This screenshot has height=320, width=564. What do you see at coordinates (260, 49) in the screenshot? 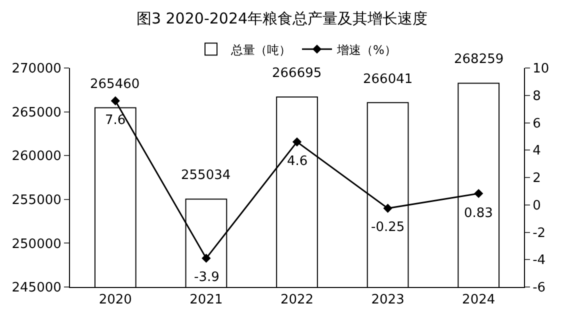
I see `legend-label: 总量（吨）` at bounding box center [260, 49].